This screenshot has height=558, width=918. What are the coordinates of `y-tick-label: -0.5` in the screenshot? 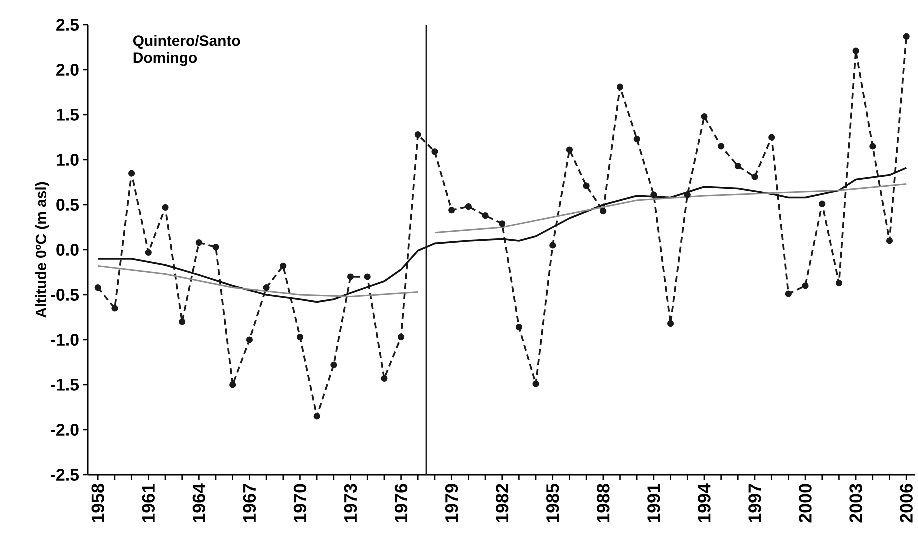 It's located at (65, 294).